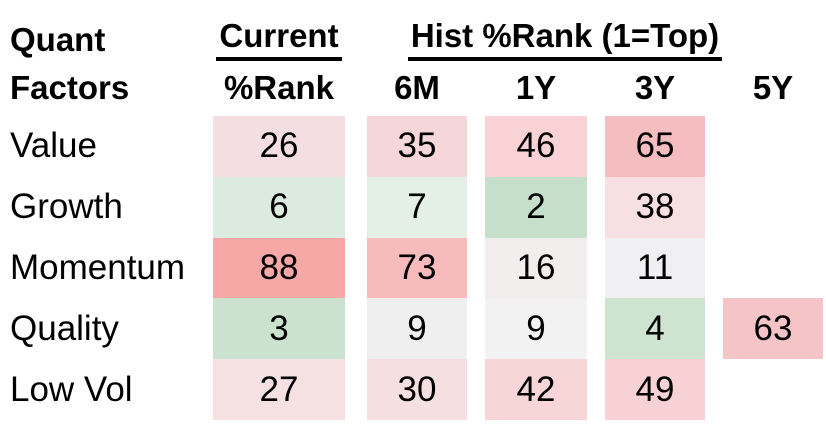 The image size is (826, 426). I want to click on group-header-current-label: Current, so click(279, 39).